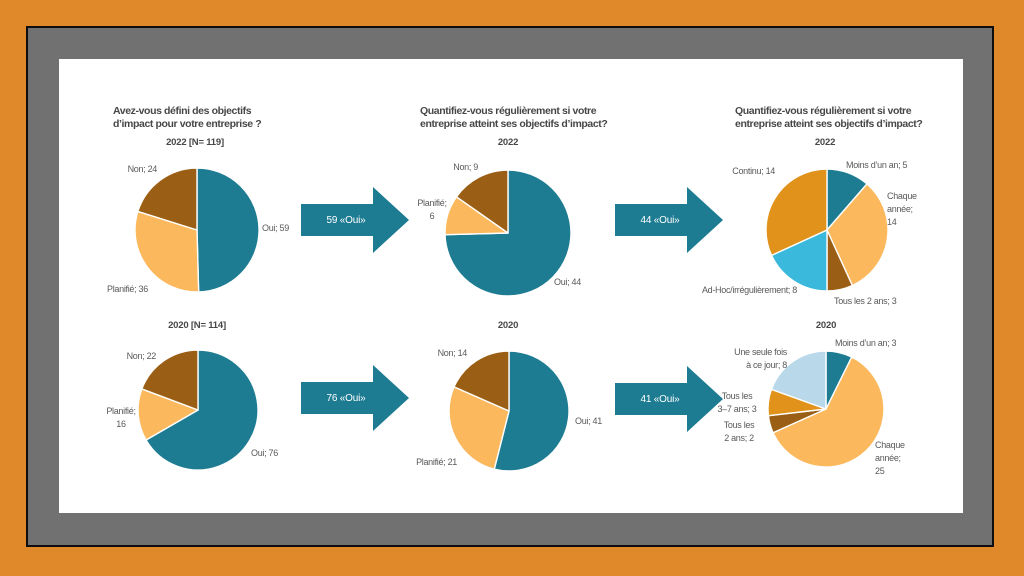  I want to click on chart-subtitle: 2022 [N= 119], so click(195, 142).